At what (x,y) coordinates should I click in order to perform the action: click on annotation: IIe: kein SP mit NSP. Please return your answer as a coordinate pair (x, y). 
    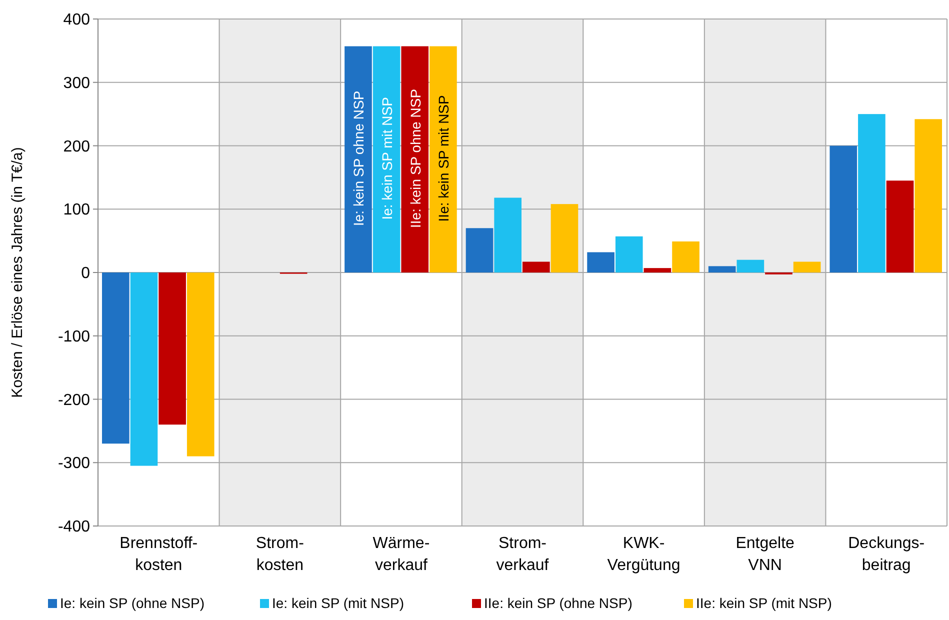
    Looking at the image, I should click on (444, 158).